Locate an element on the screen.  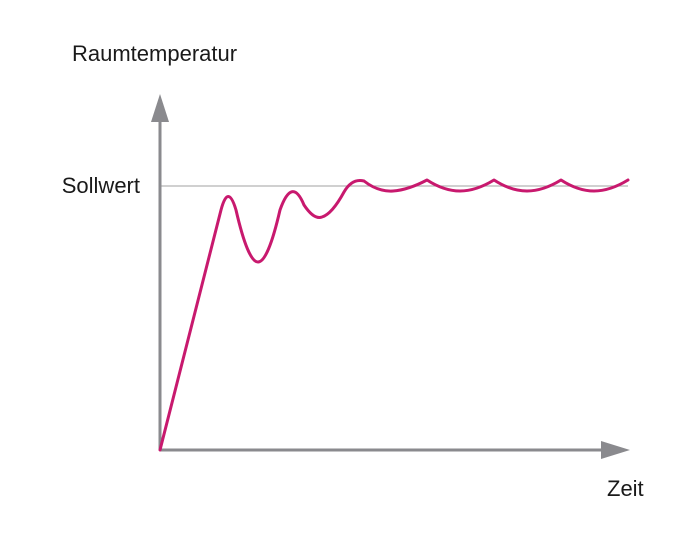
x-axis-label: Zeit is located at coordinates (625, 488).